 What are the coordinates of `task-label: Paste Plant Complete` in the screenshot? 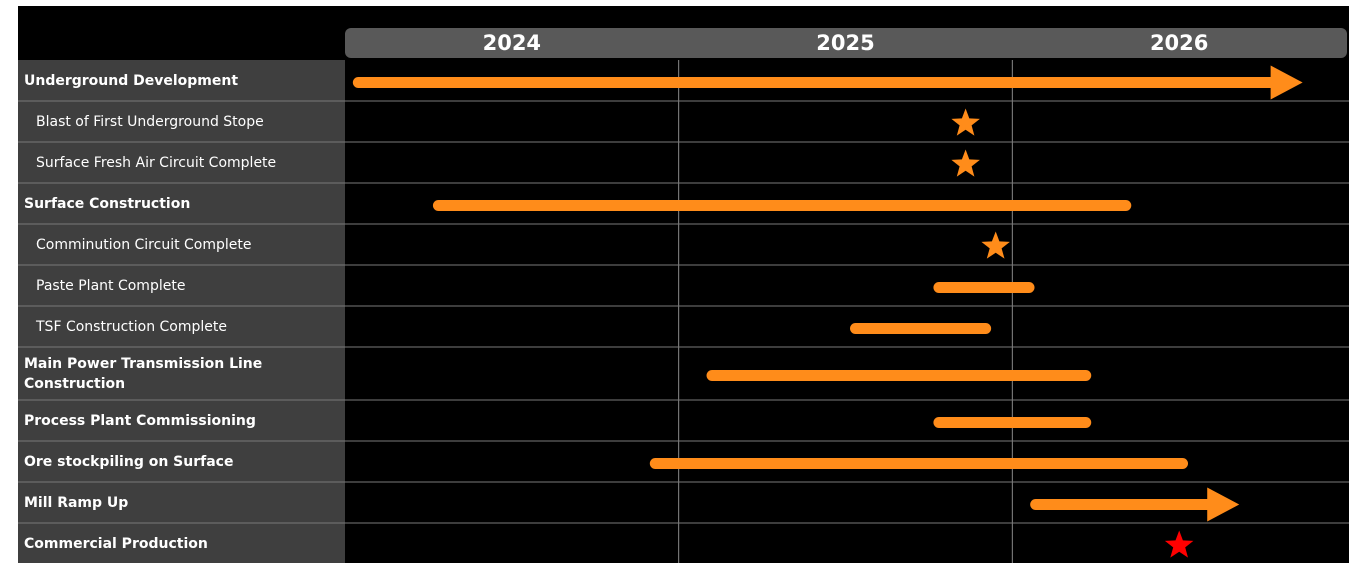 It's located at (111, 285).